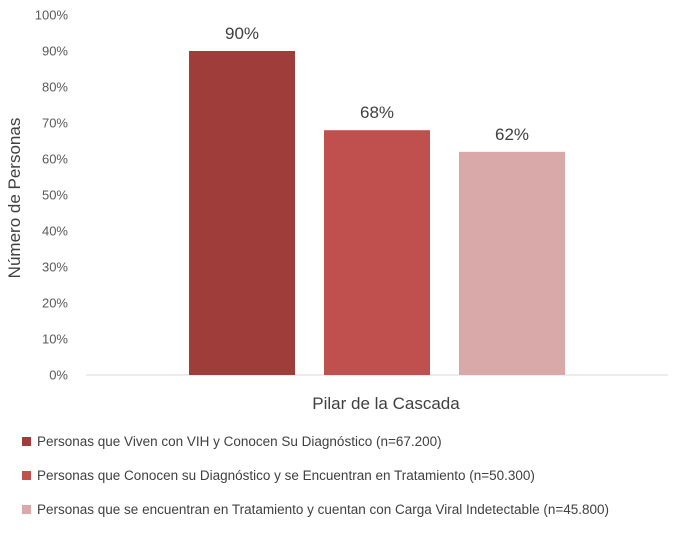  I want to click on x-axis-title: Pilar de la Cascada, so click(386, 403).